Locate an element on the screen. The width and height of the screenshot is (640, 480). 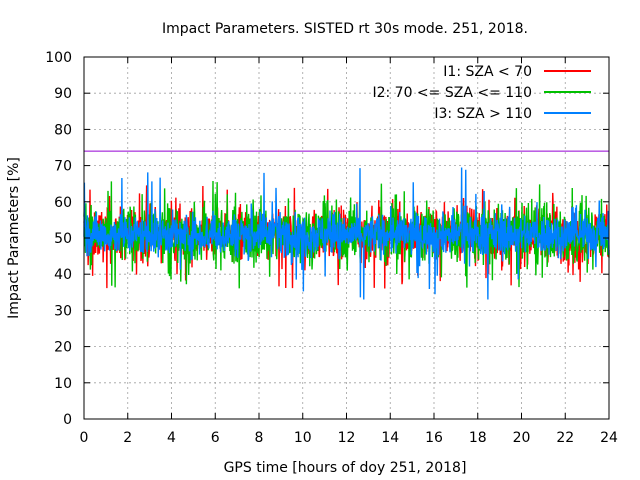
y-tick-label: 80 is located at coordinates (63, 130).